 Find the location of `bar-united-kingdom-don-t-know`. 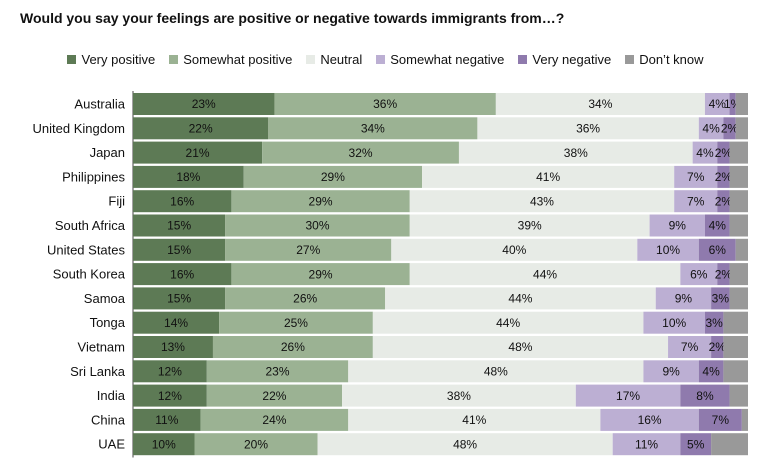

bar-united-kingdom-don-t-know is located at coordinates (741, 128).